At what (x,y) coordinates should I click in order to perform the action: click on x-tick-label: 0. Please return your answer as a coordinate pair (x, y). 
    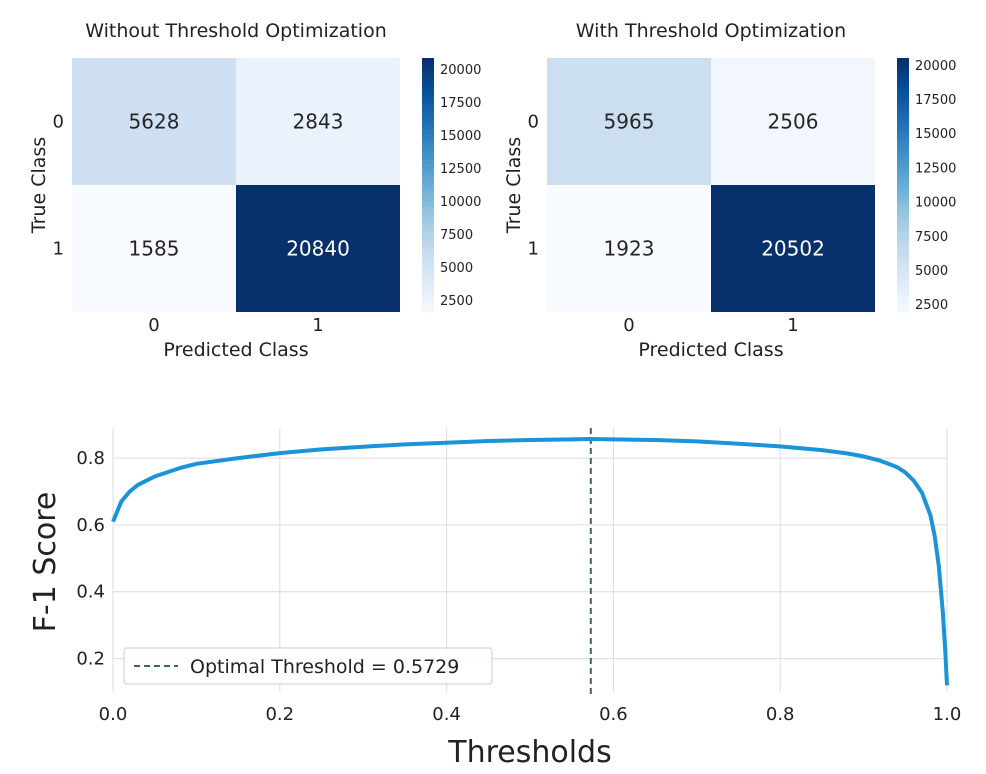
    Looking at the image, I should click on (628, 325).